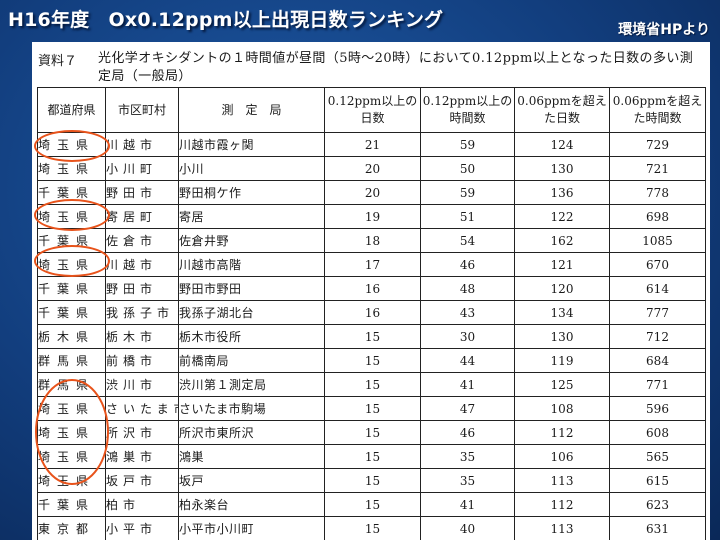 This screenshot has height=540, width=720. I want to click on days-012-cell: 18, so click(372, 240).